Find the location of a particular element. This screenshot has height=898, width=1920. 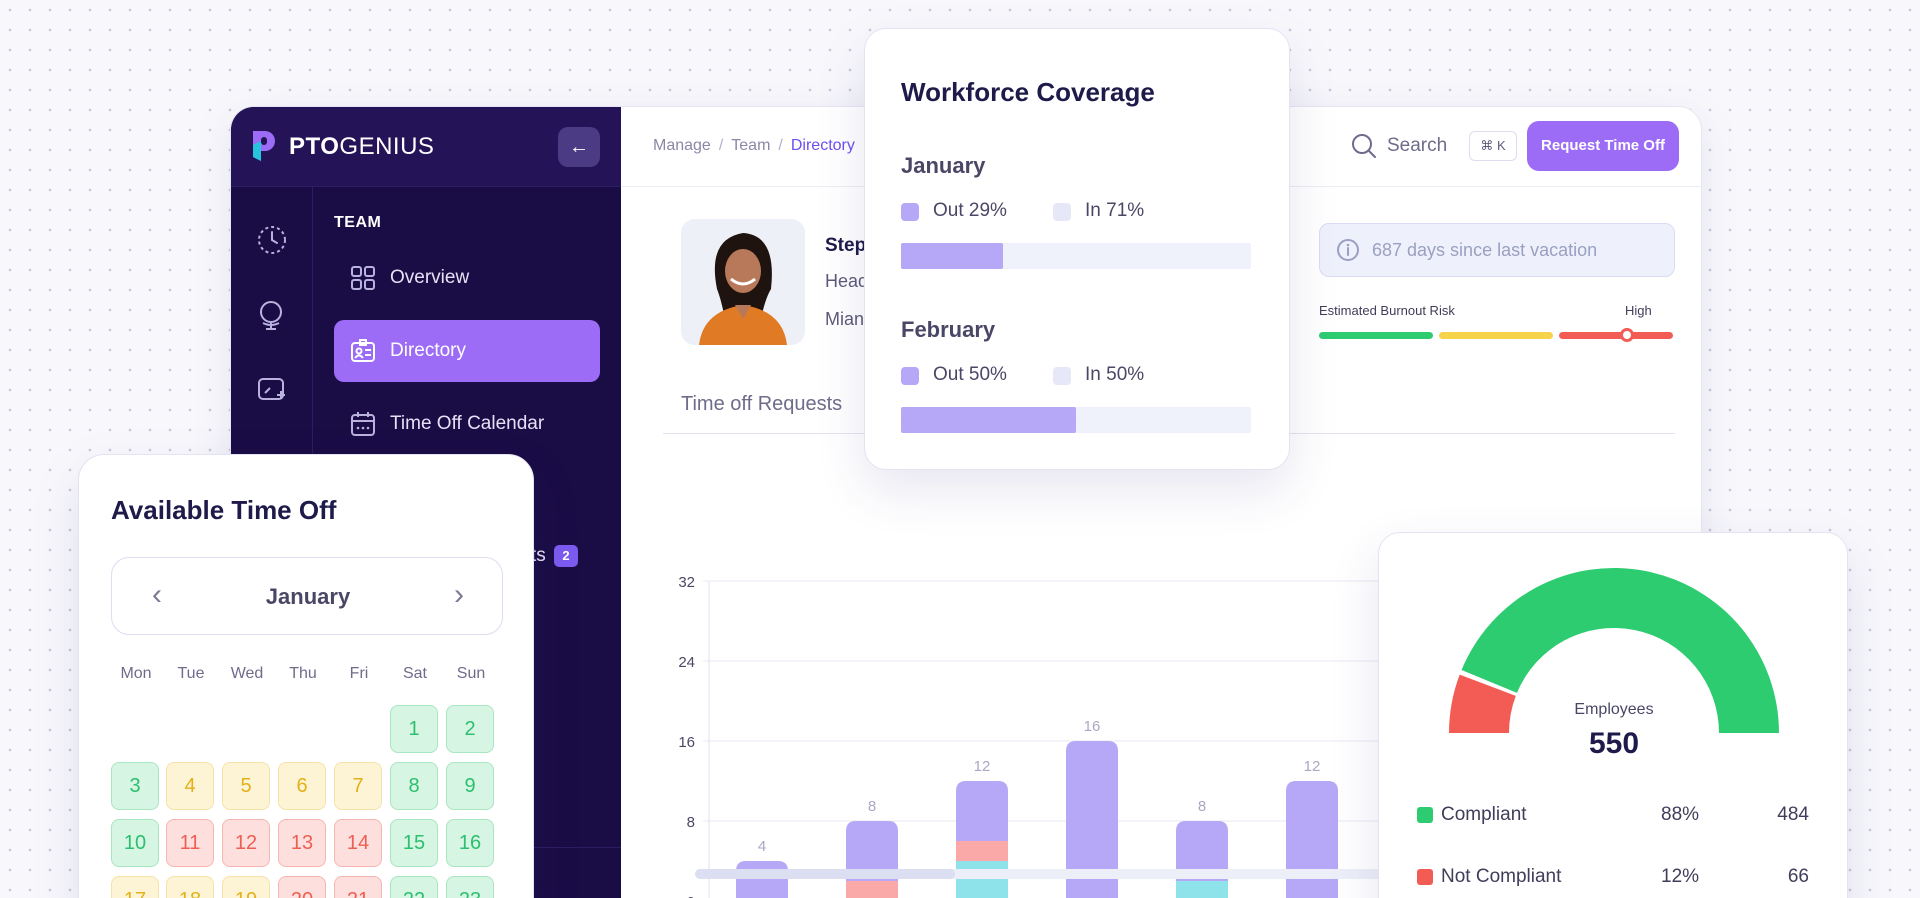

out-legend-label: Out 50% is located at coordinates (970, 374).